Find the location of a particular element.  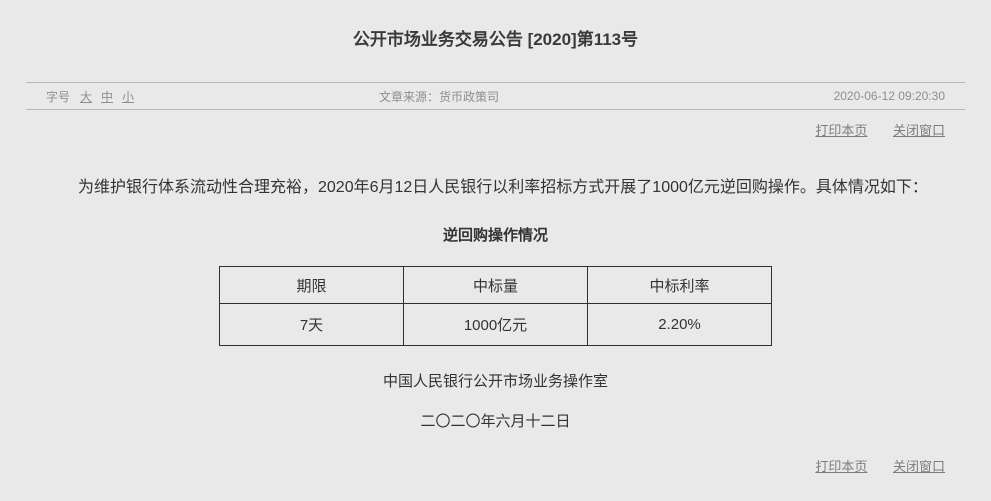

table-header-row: 期限 中标量 中标利率 is located at coordinates (495, 285).